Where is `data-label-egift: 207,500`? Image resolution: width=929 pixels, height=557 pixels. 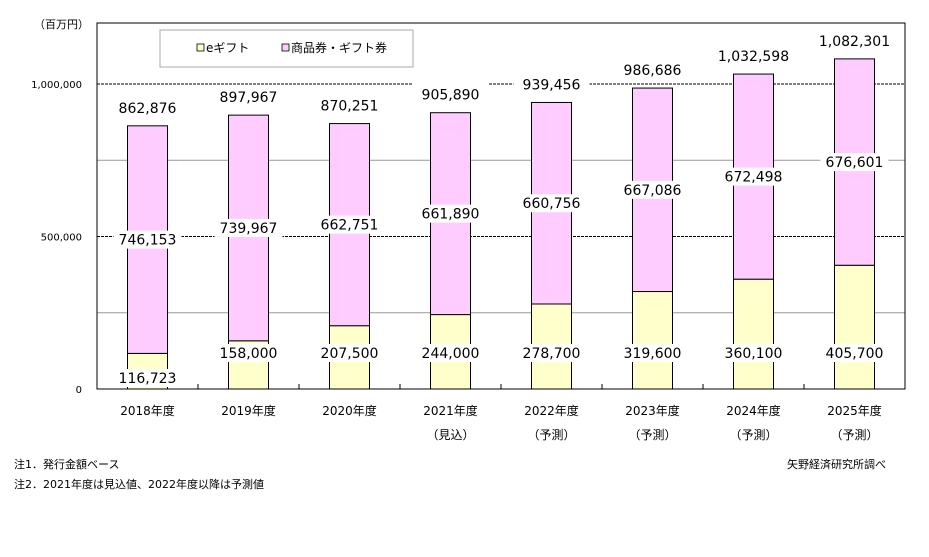 data-label-egift: 207,500 is located at coordinates (350, 354).